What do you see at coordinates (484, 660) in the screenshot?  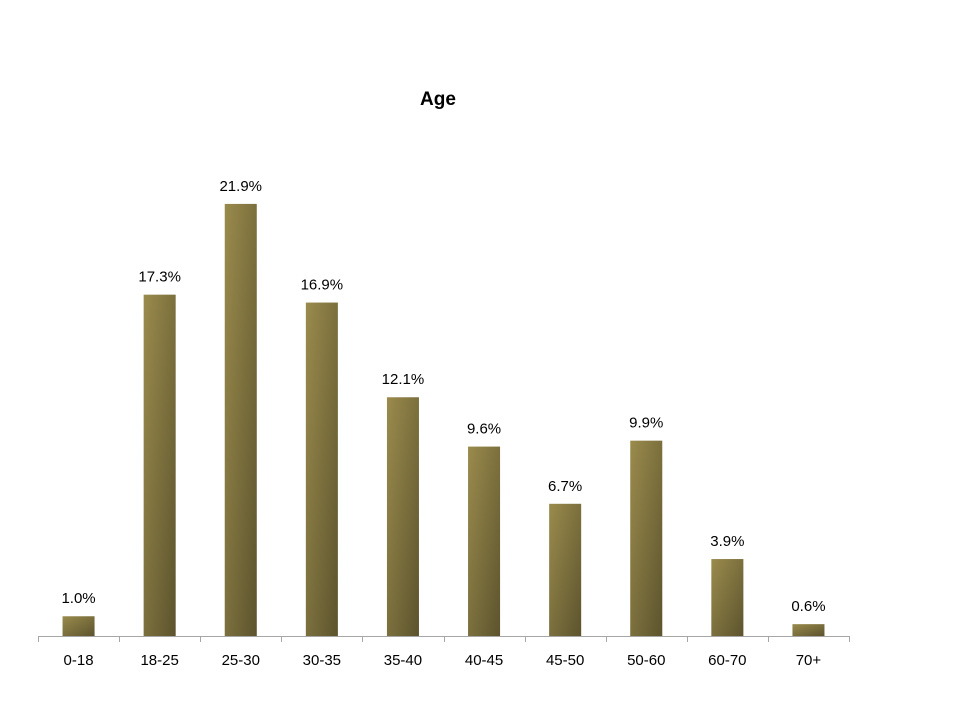 I see `x-tick-label: 40-45` at bounding box center [484, 660].